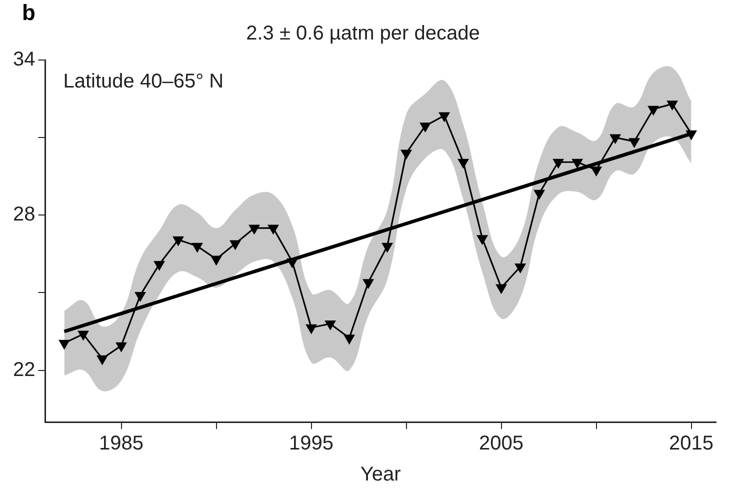 The image size is (738, 493). Describe the element at coordinates (24, 369) in the screenshot. I see `y-tick-label: 22` at that location.